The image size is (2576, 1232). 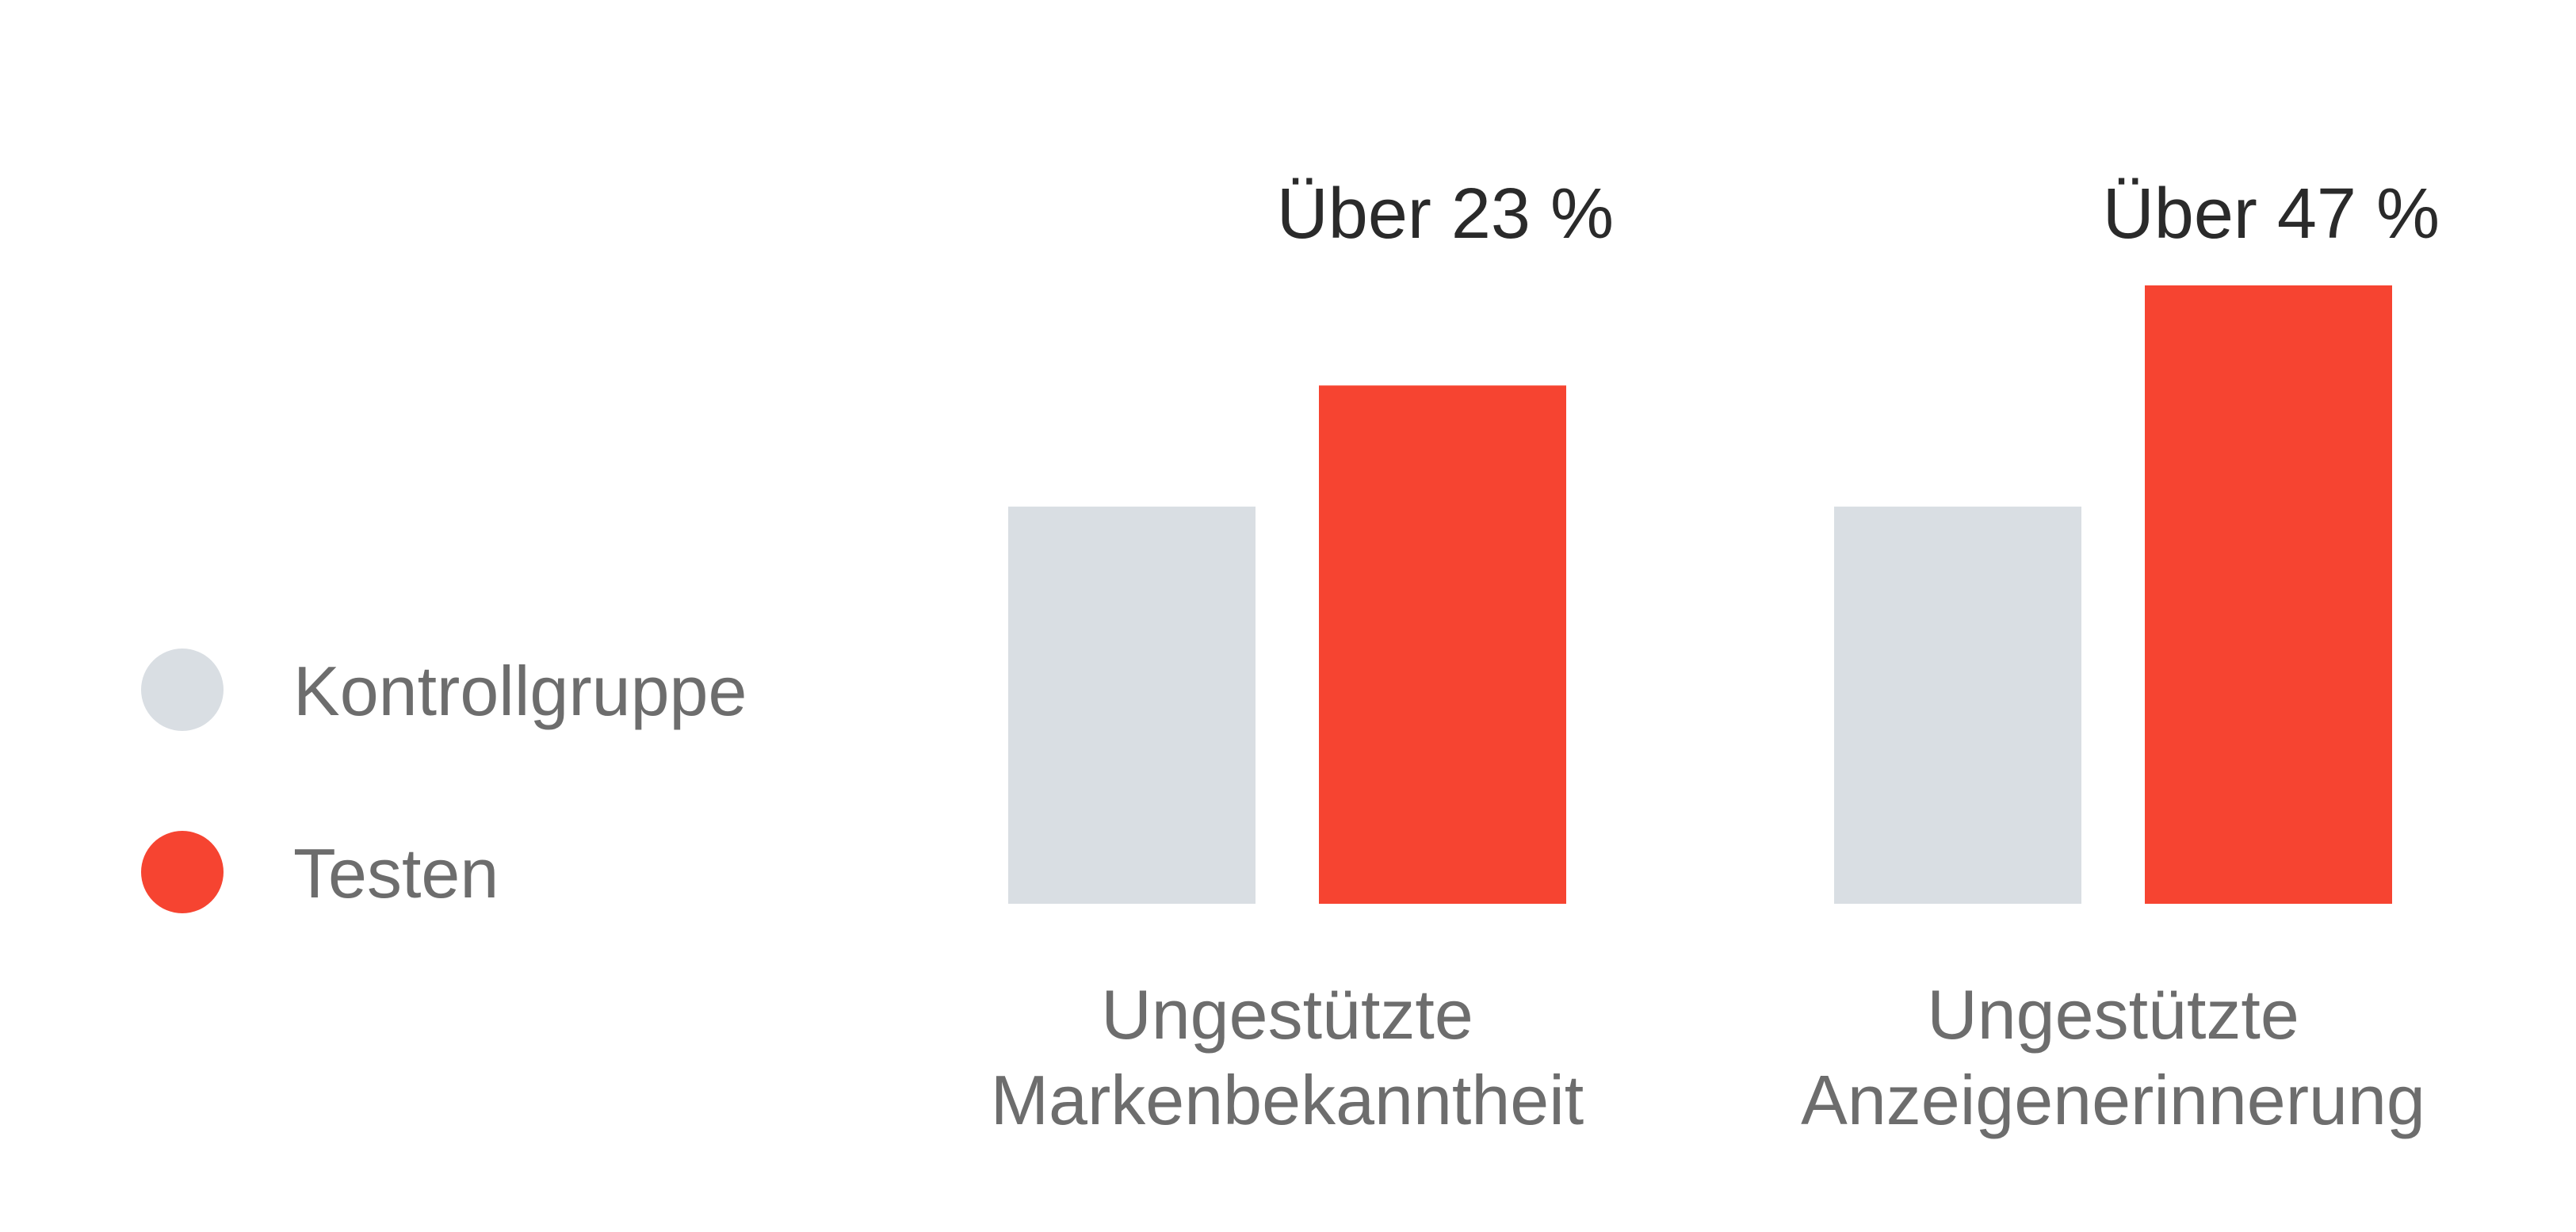 What do you see at coordinates (396, 874) in the screenshot?
I see `legend-label-testen: Testen` at bounding box center [396, 874].